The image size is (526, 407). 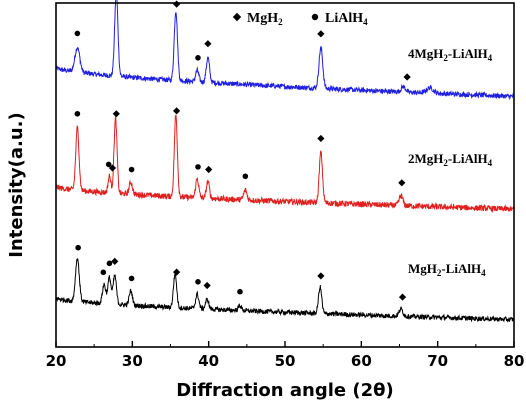 What do you see at coordinates (285, 361) in the screenshot?
I see `x-tick-label: 50` at bounding box center [285, 361].